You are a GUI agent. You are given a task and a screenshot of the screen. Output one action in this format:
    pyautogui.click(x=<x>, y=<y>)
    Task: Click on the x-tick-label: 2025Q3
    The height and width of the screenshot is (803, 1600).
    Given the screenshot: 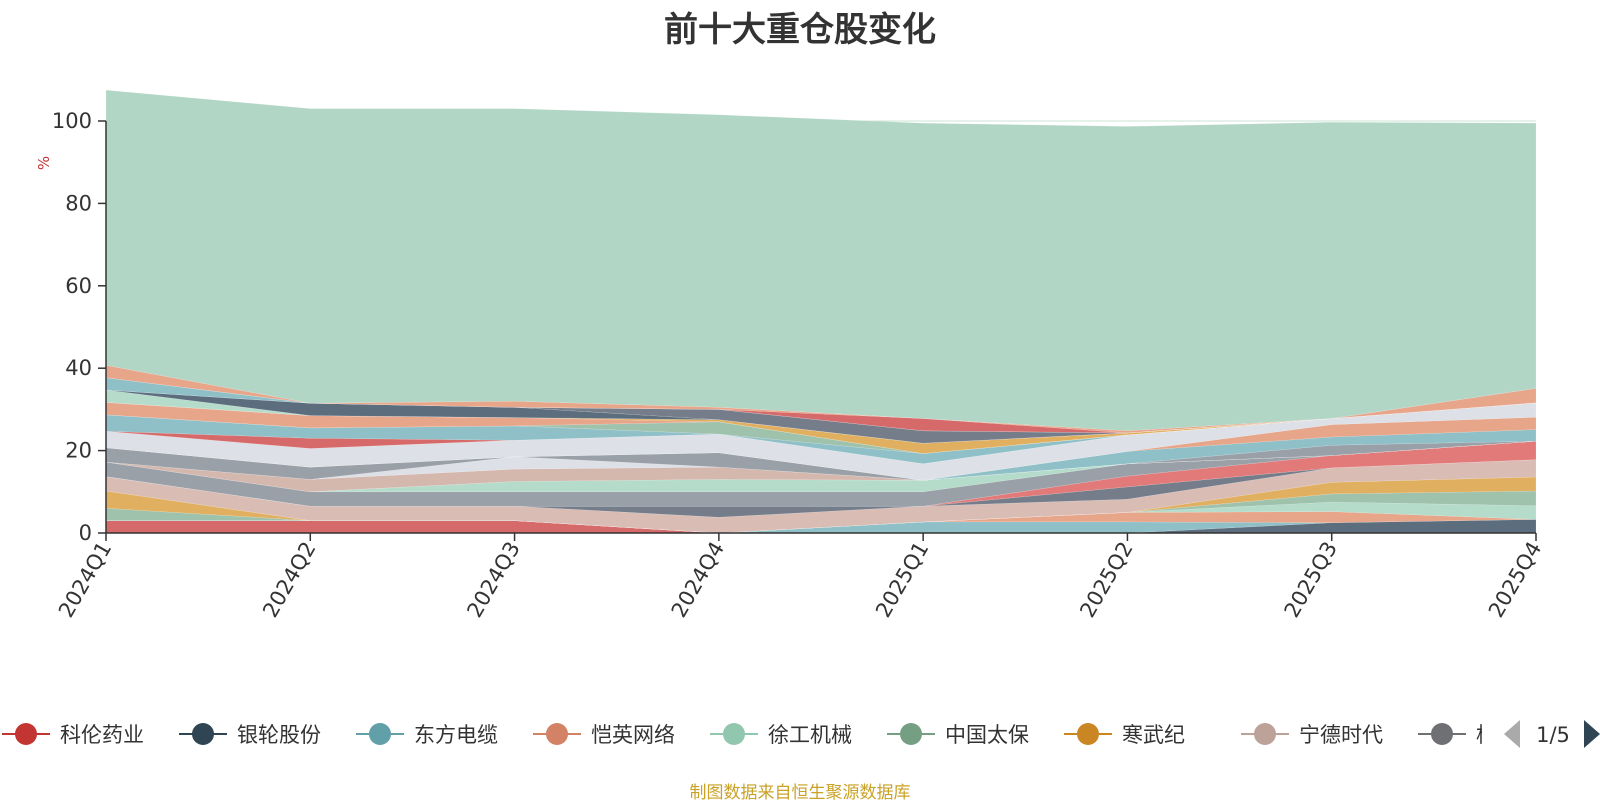 What is the action you would take?
    pyautogui.click(x=1311, y=580)
    